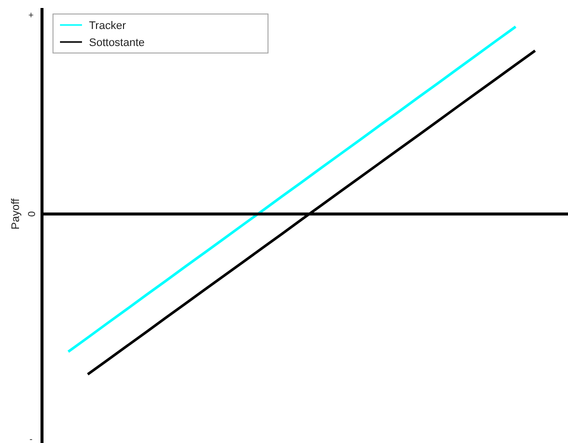  Describe the element at coordinates (16, 214) in the screenshot. I see `y-axis-title: Payoff` at that location.